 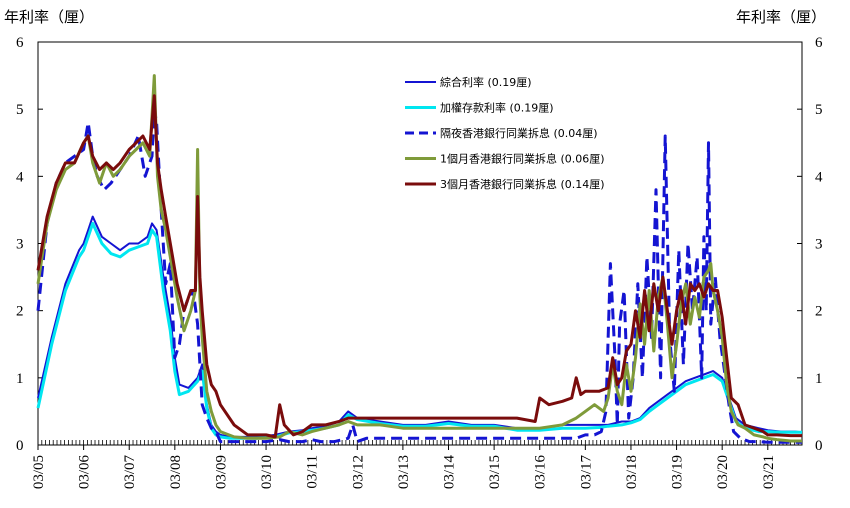 What do you see at coordinates (819, 245) in the screenshot?
I see `y-tick-label-right: 3` at bounding box center [819, 245].